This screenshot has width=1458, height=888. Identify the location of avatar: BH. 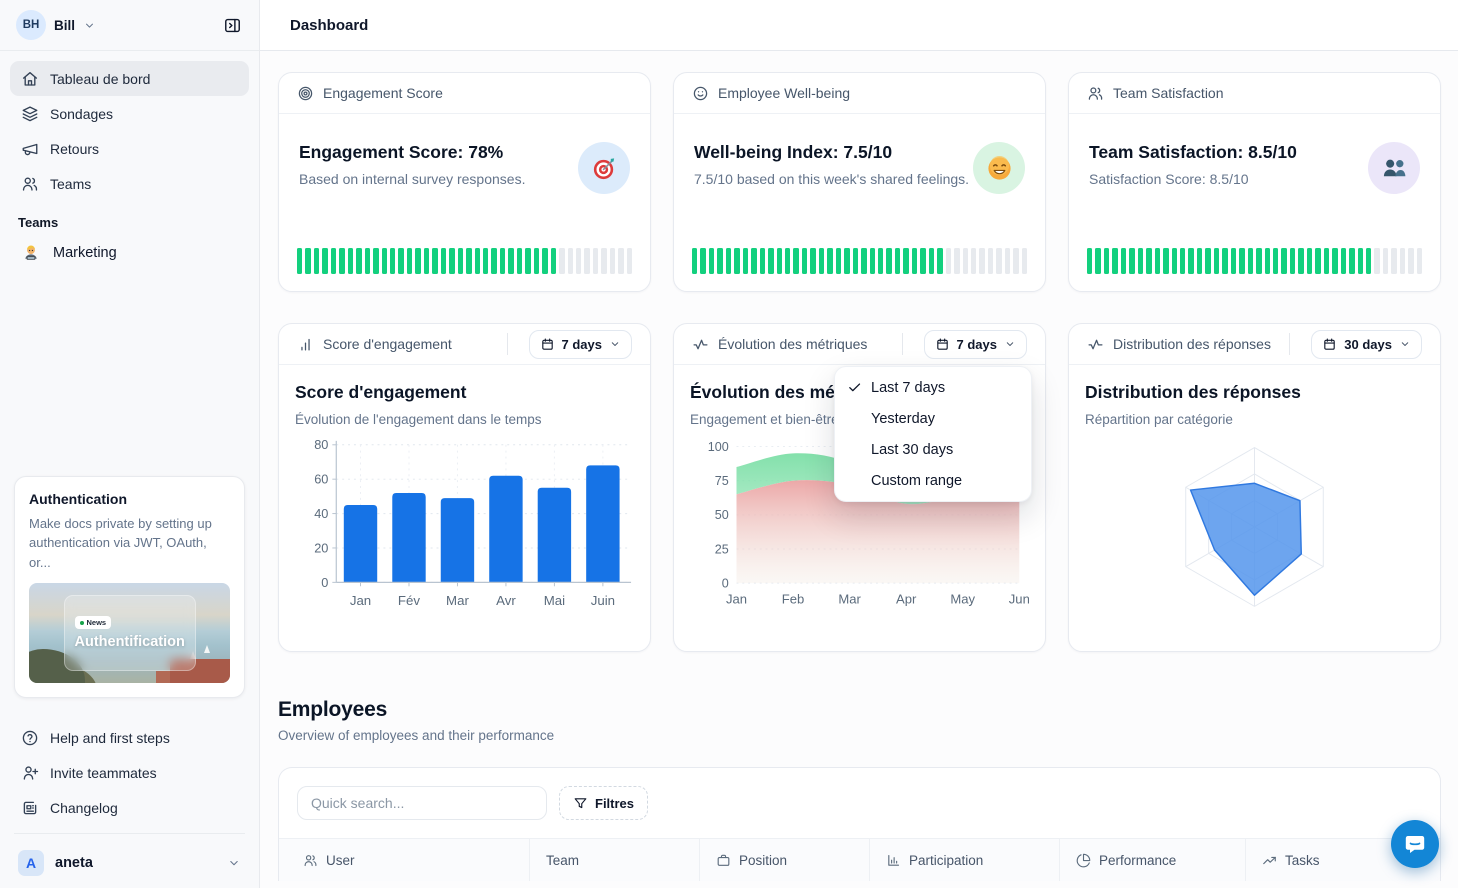
(31, 25).